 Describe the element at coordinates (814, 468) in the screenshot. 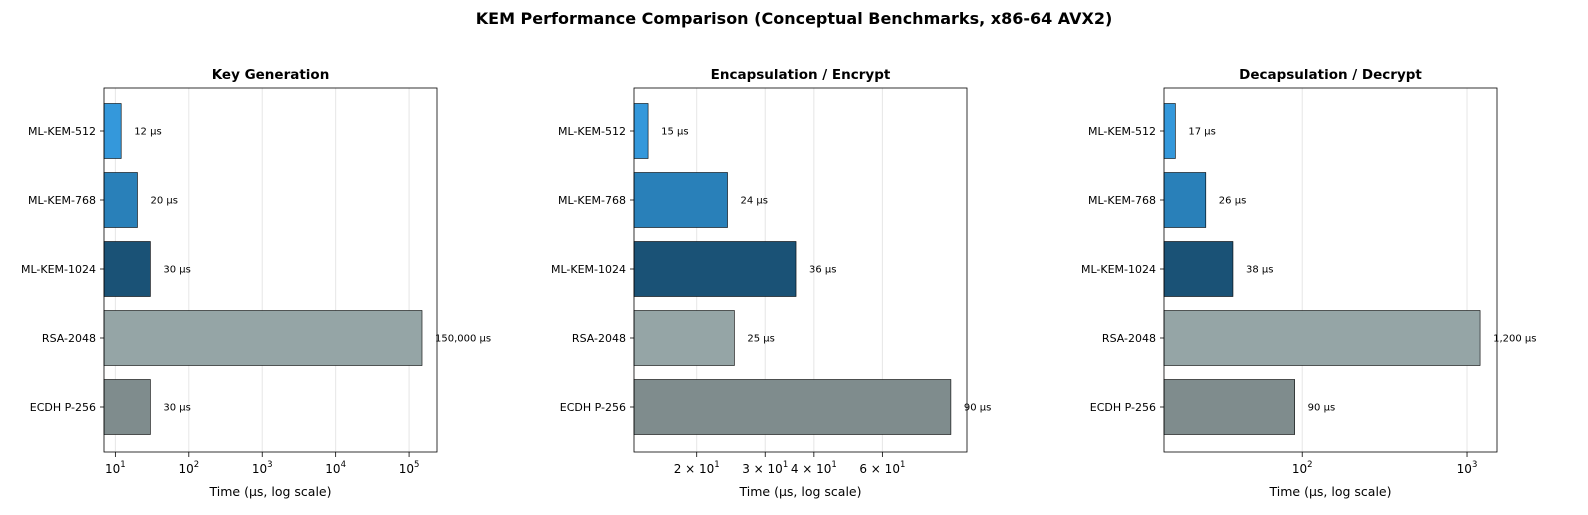

I see `x-tick-label: 4 × 101` at that location.